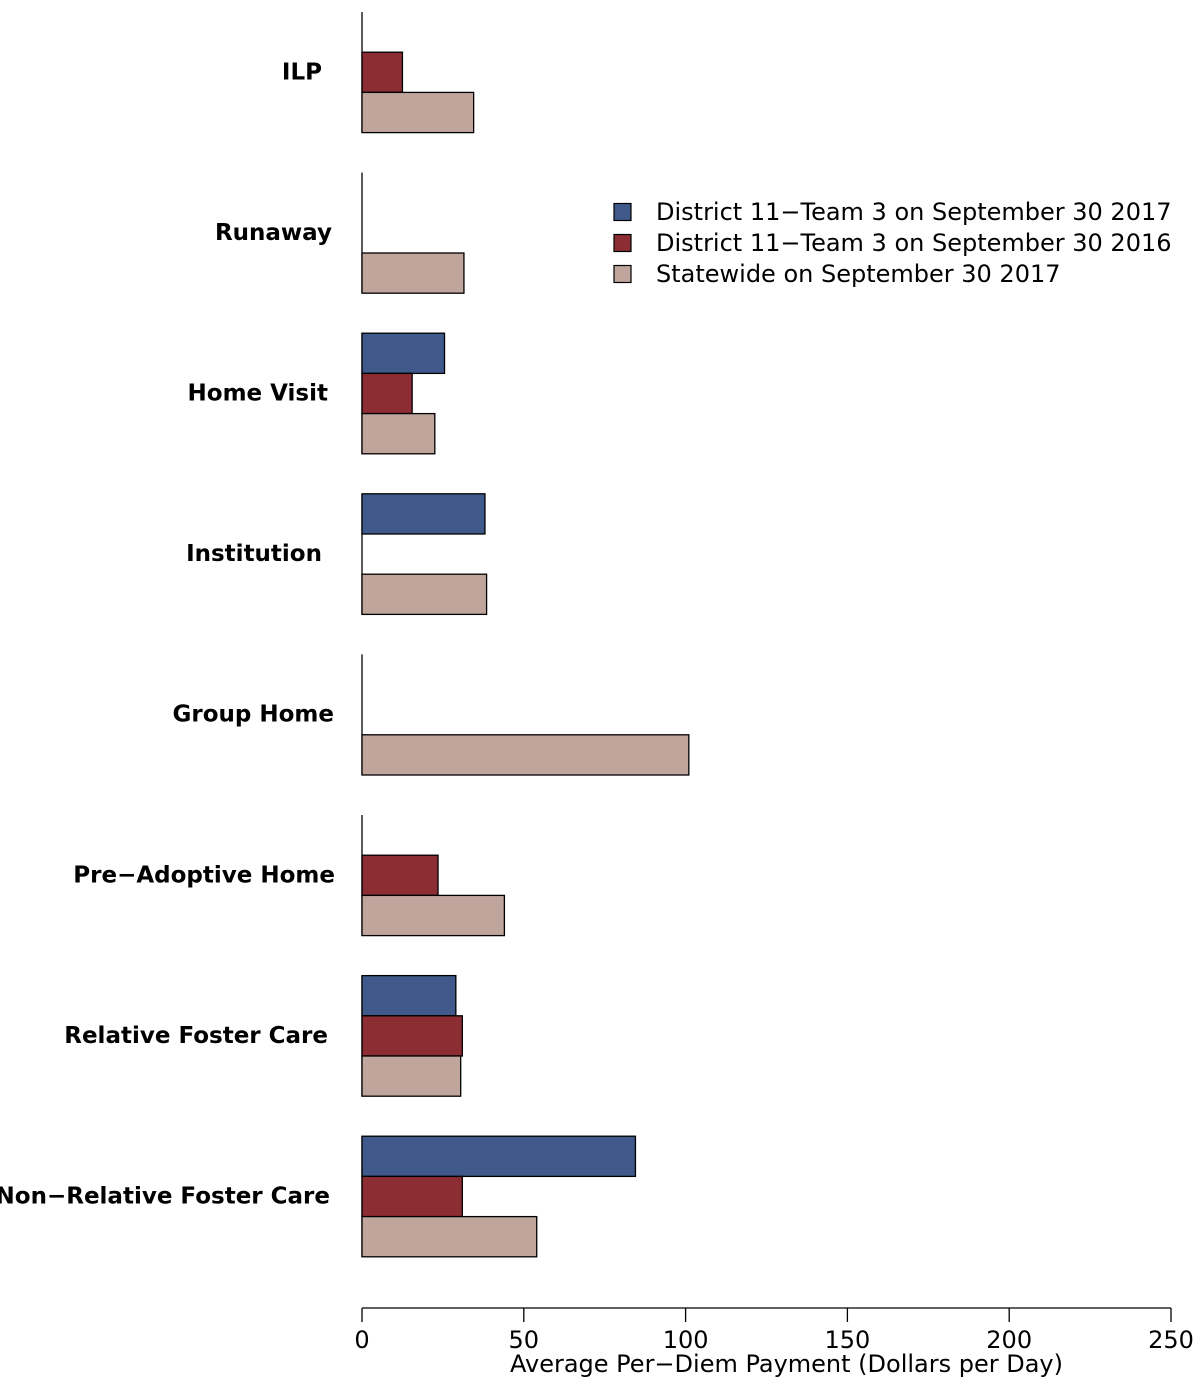 The width and height of the screenshot is (1201, 1384). Describe the element at coordinates (273, 233) in the screenshot. I see `category-label: Runaway` at that location.